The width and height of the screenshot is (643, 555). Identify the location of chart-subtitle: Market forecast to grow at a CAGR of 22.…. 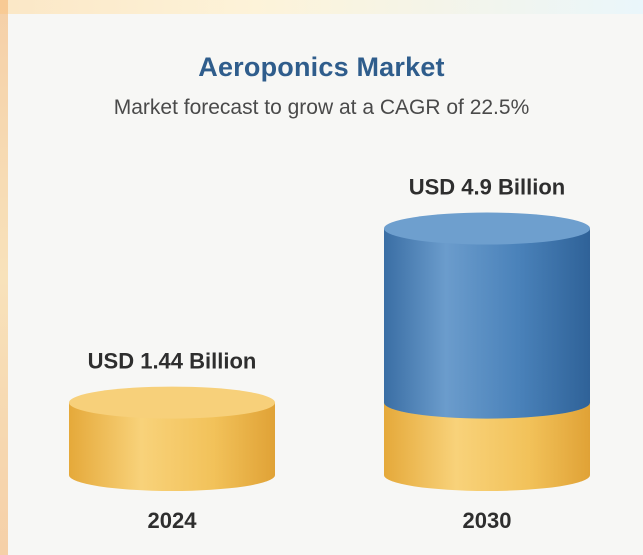
(321, 107).